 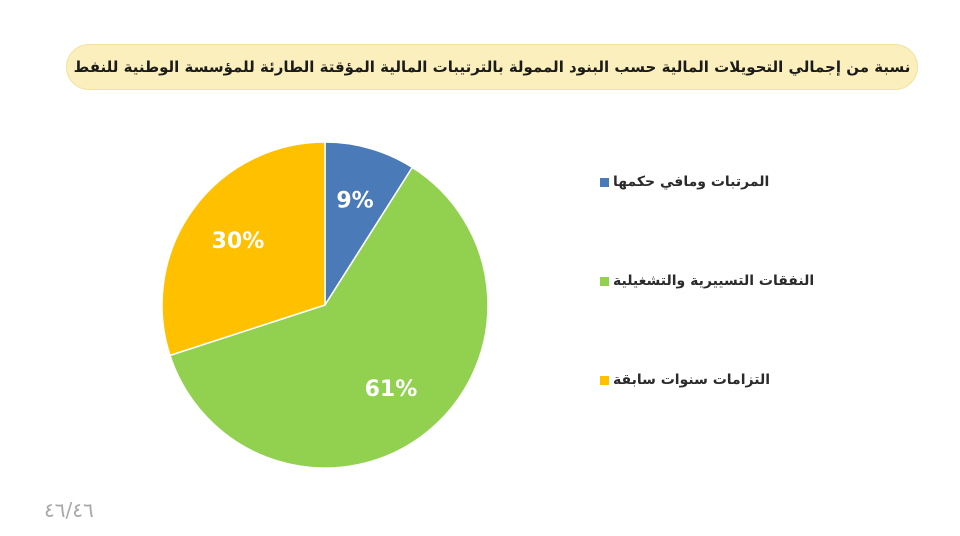 What do you see at coordinates (354, 201) in the screenshot?
I see `pie-label-salaries: 9%` at bounding box center [354, 201].